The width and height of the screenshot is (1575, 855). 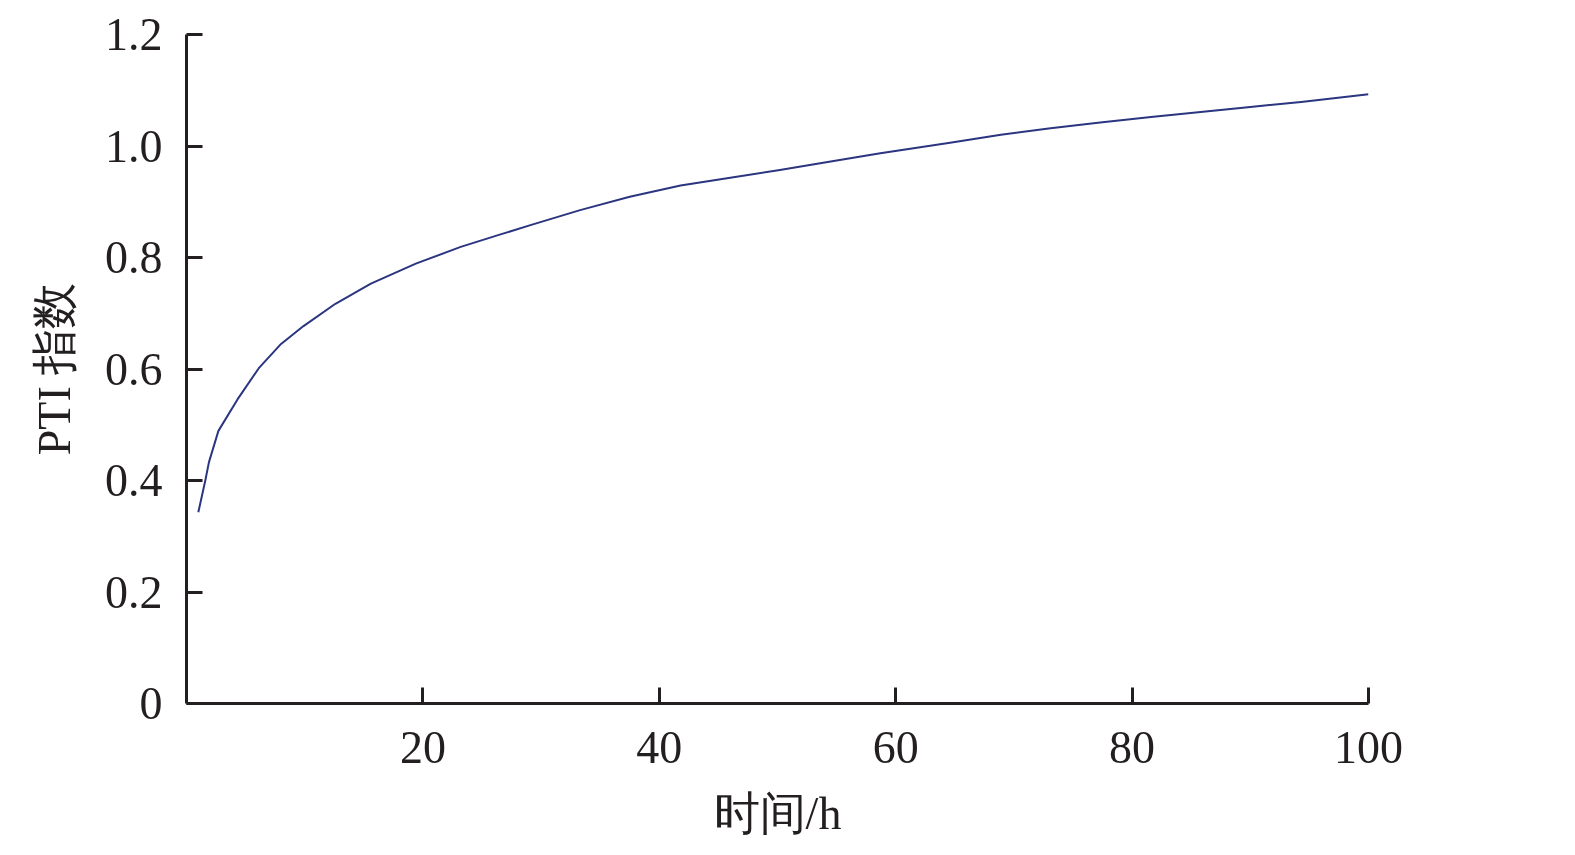 What do you see at coordinates (134, 369) in the screenshot?
I see `y-tick-label: 0.6` at bounding box center [134, 369].